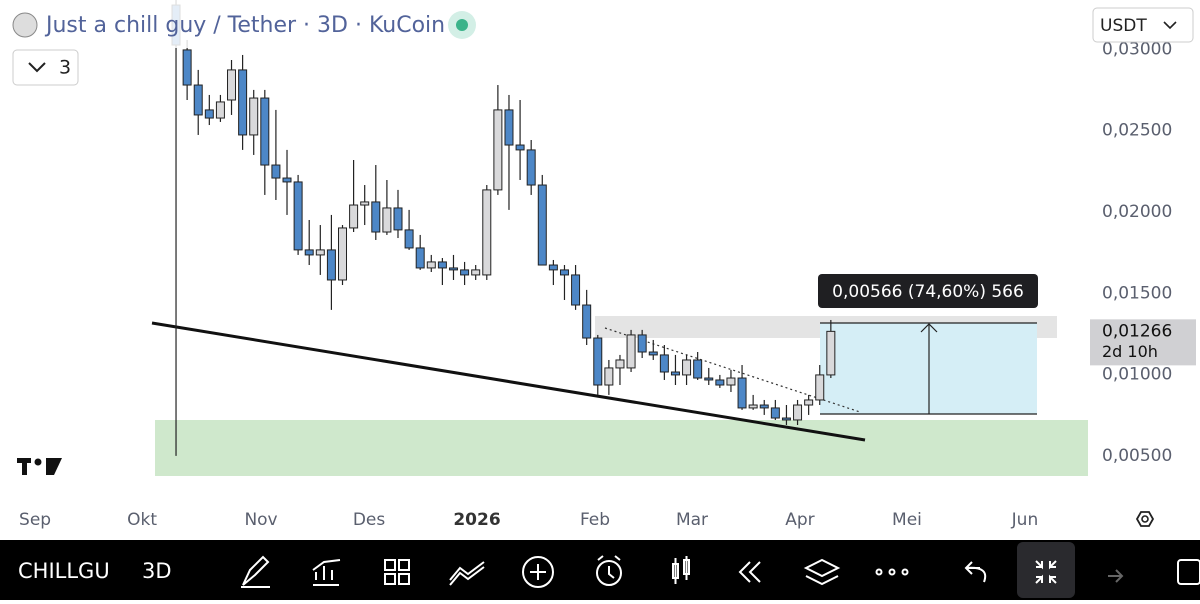 The width and height of the screenshot is (1200, 604). I want to click on currency-select, so click(1143, 25).